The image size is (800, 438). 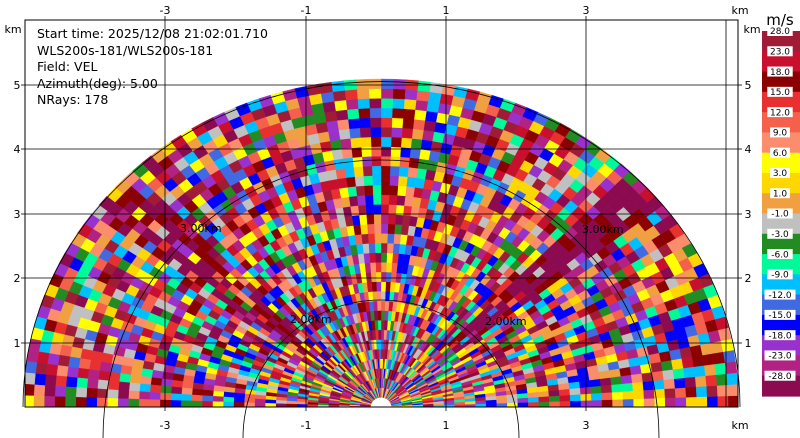 I want to click on info-start-time: Start time: 2025/12/08 21:02:01.710, so click(x=152, y=33).